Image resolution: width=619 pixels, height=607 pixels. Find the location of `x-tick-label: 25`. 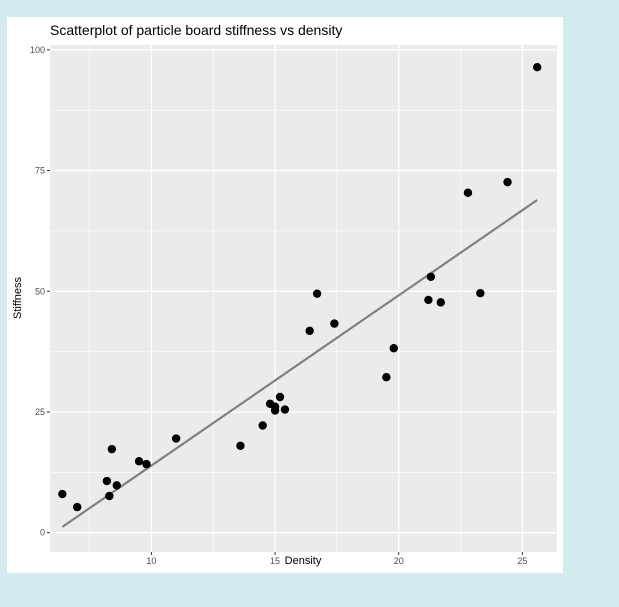

x-tick-label: 25 is located at coordinates (522, 561).